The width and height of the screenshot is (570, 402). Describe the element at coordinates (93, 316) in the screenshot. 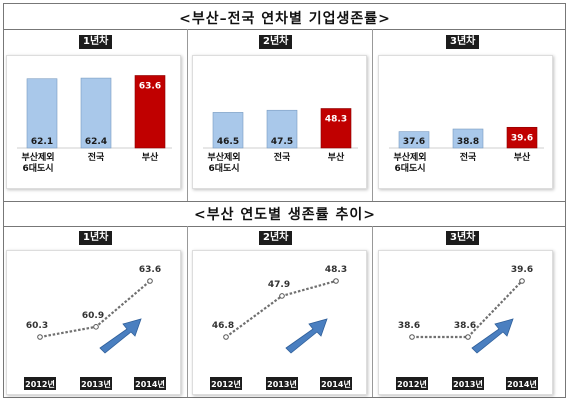

I see `point-value-label: 60.9` at that location.